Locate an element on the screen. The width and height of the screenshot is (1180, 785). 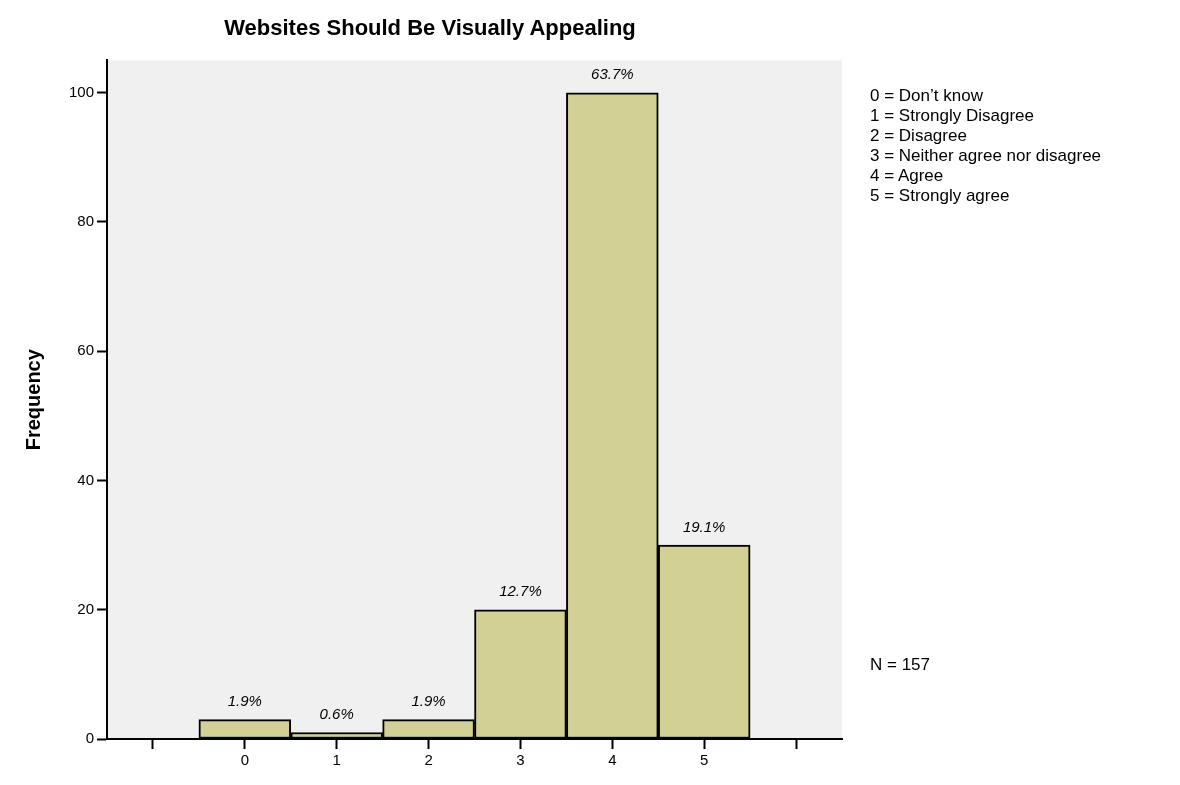
annotation: 12.7% is located at coordinates (520, 591).